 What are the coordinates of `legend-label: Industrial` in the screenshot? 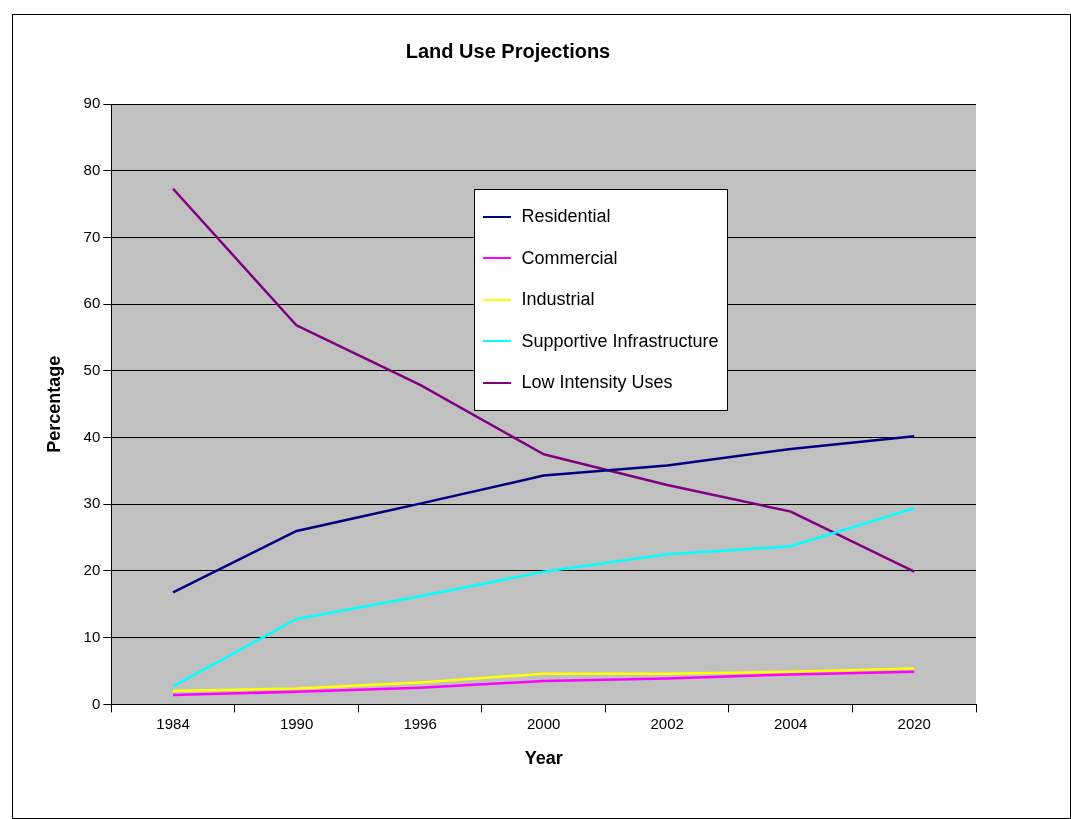 It's located at (558, 300).